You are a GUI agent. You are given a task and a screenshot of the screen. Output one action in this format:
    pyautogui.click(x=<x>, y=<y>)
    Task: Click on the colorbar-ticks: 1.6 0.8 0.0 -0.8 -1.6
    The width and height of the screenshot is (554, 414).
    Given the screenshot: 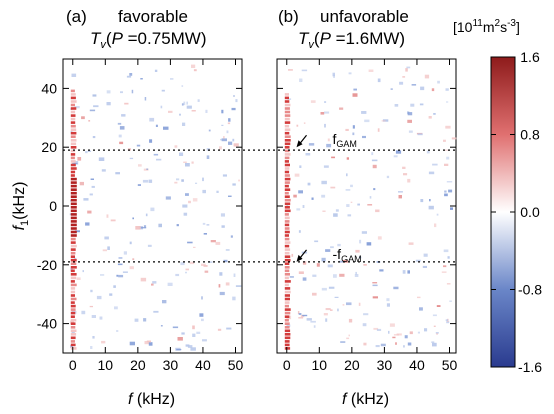 What is the action you would take?
    pyautogui.click(x=516, y=212)
    